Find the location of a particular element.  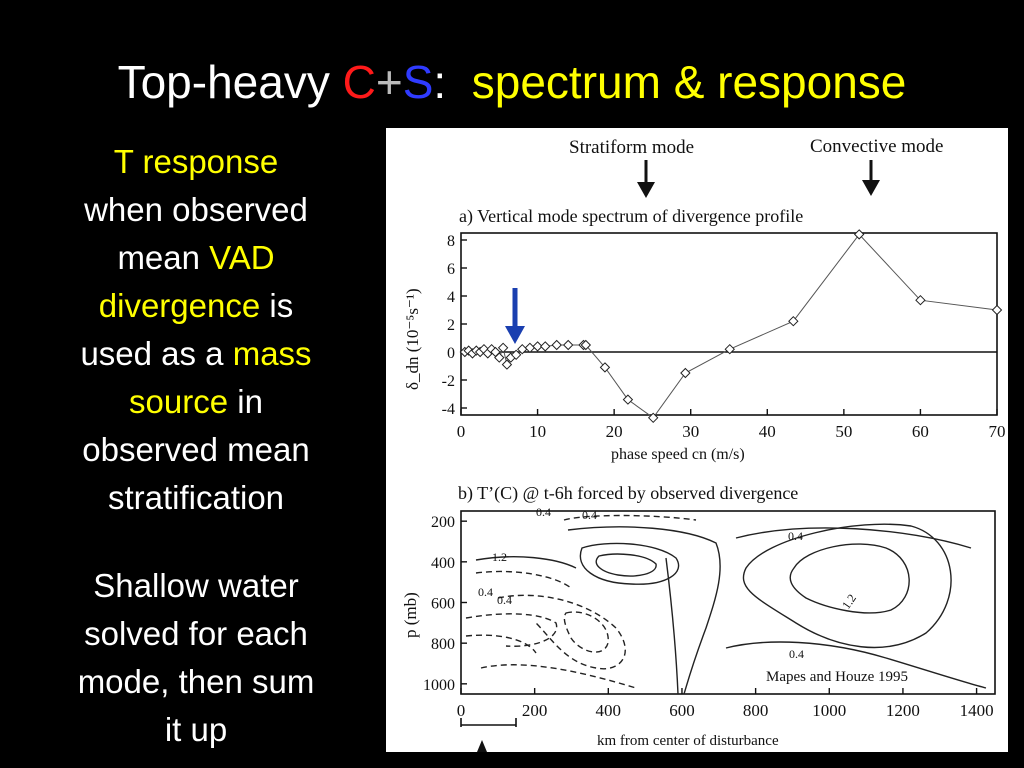

text-line-6b: in is located at coordinates (245, 401).